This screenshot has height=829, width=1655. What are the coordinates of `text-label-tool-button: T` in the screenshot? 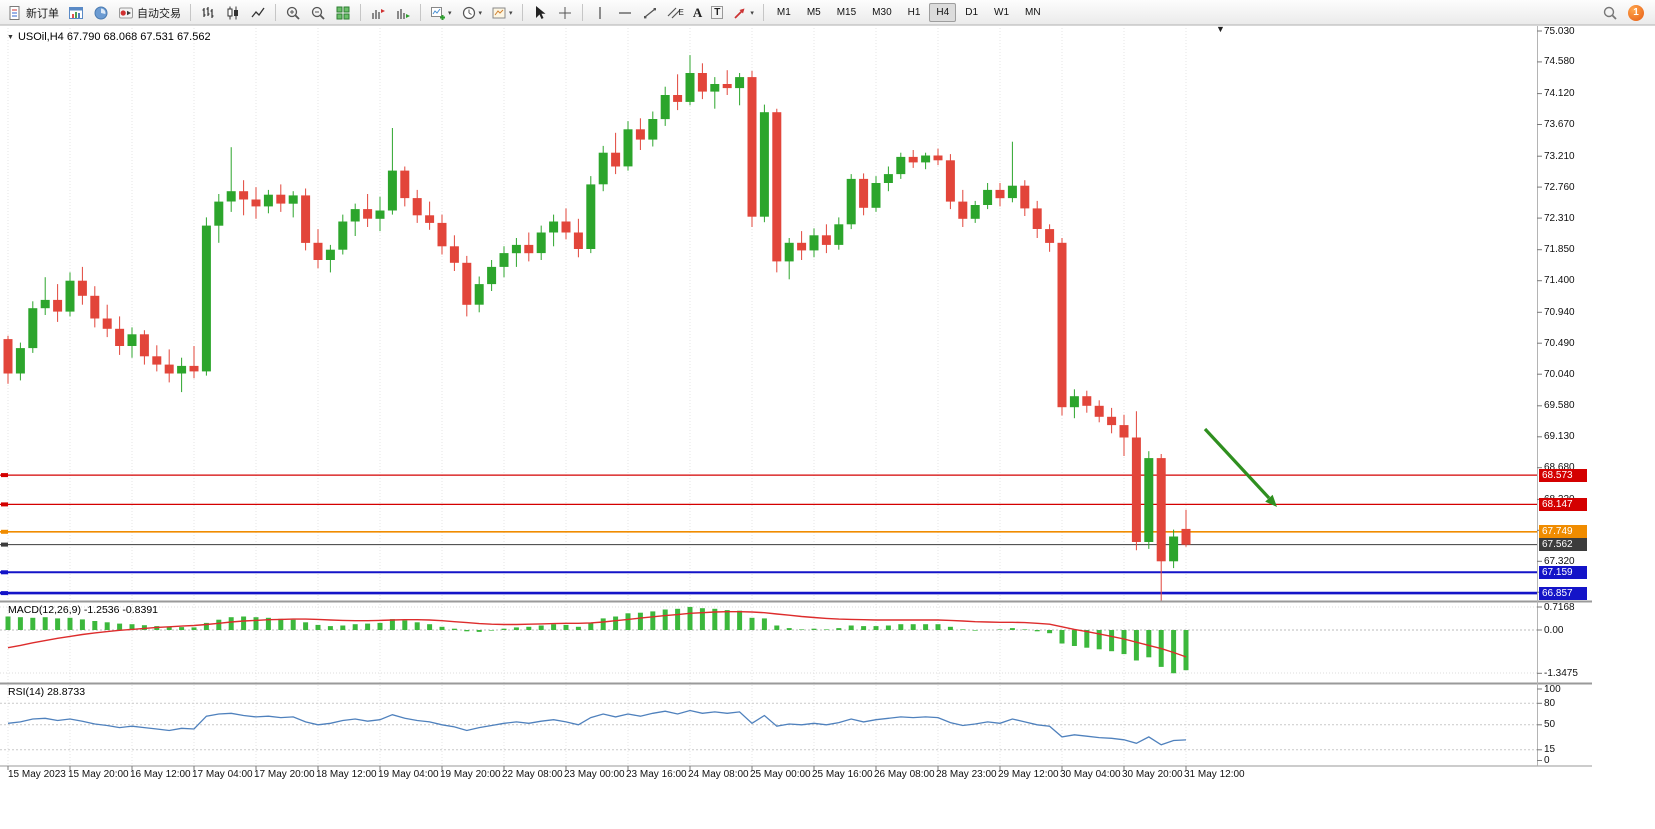 It's located at (717, 12).